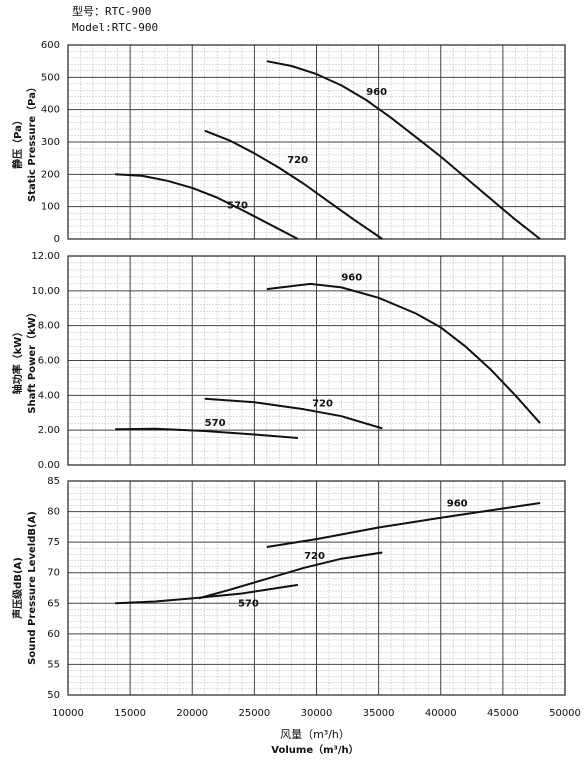 Image resolution: width=584 pixels, height=769 pixels. Describe the element at coordinates (317, 713) in the screenshot. I see `x-tick-label: 30000` at that location.